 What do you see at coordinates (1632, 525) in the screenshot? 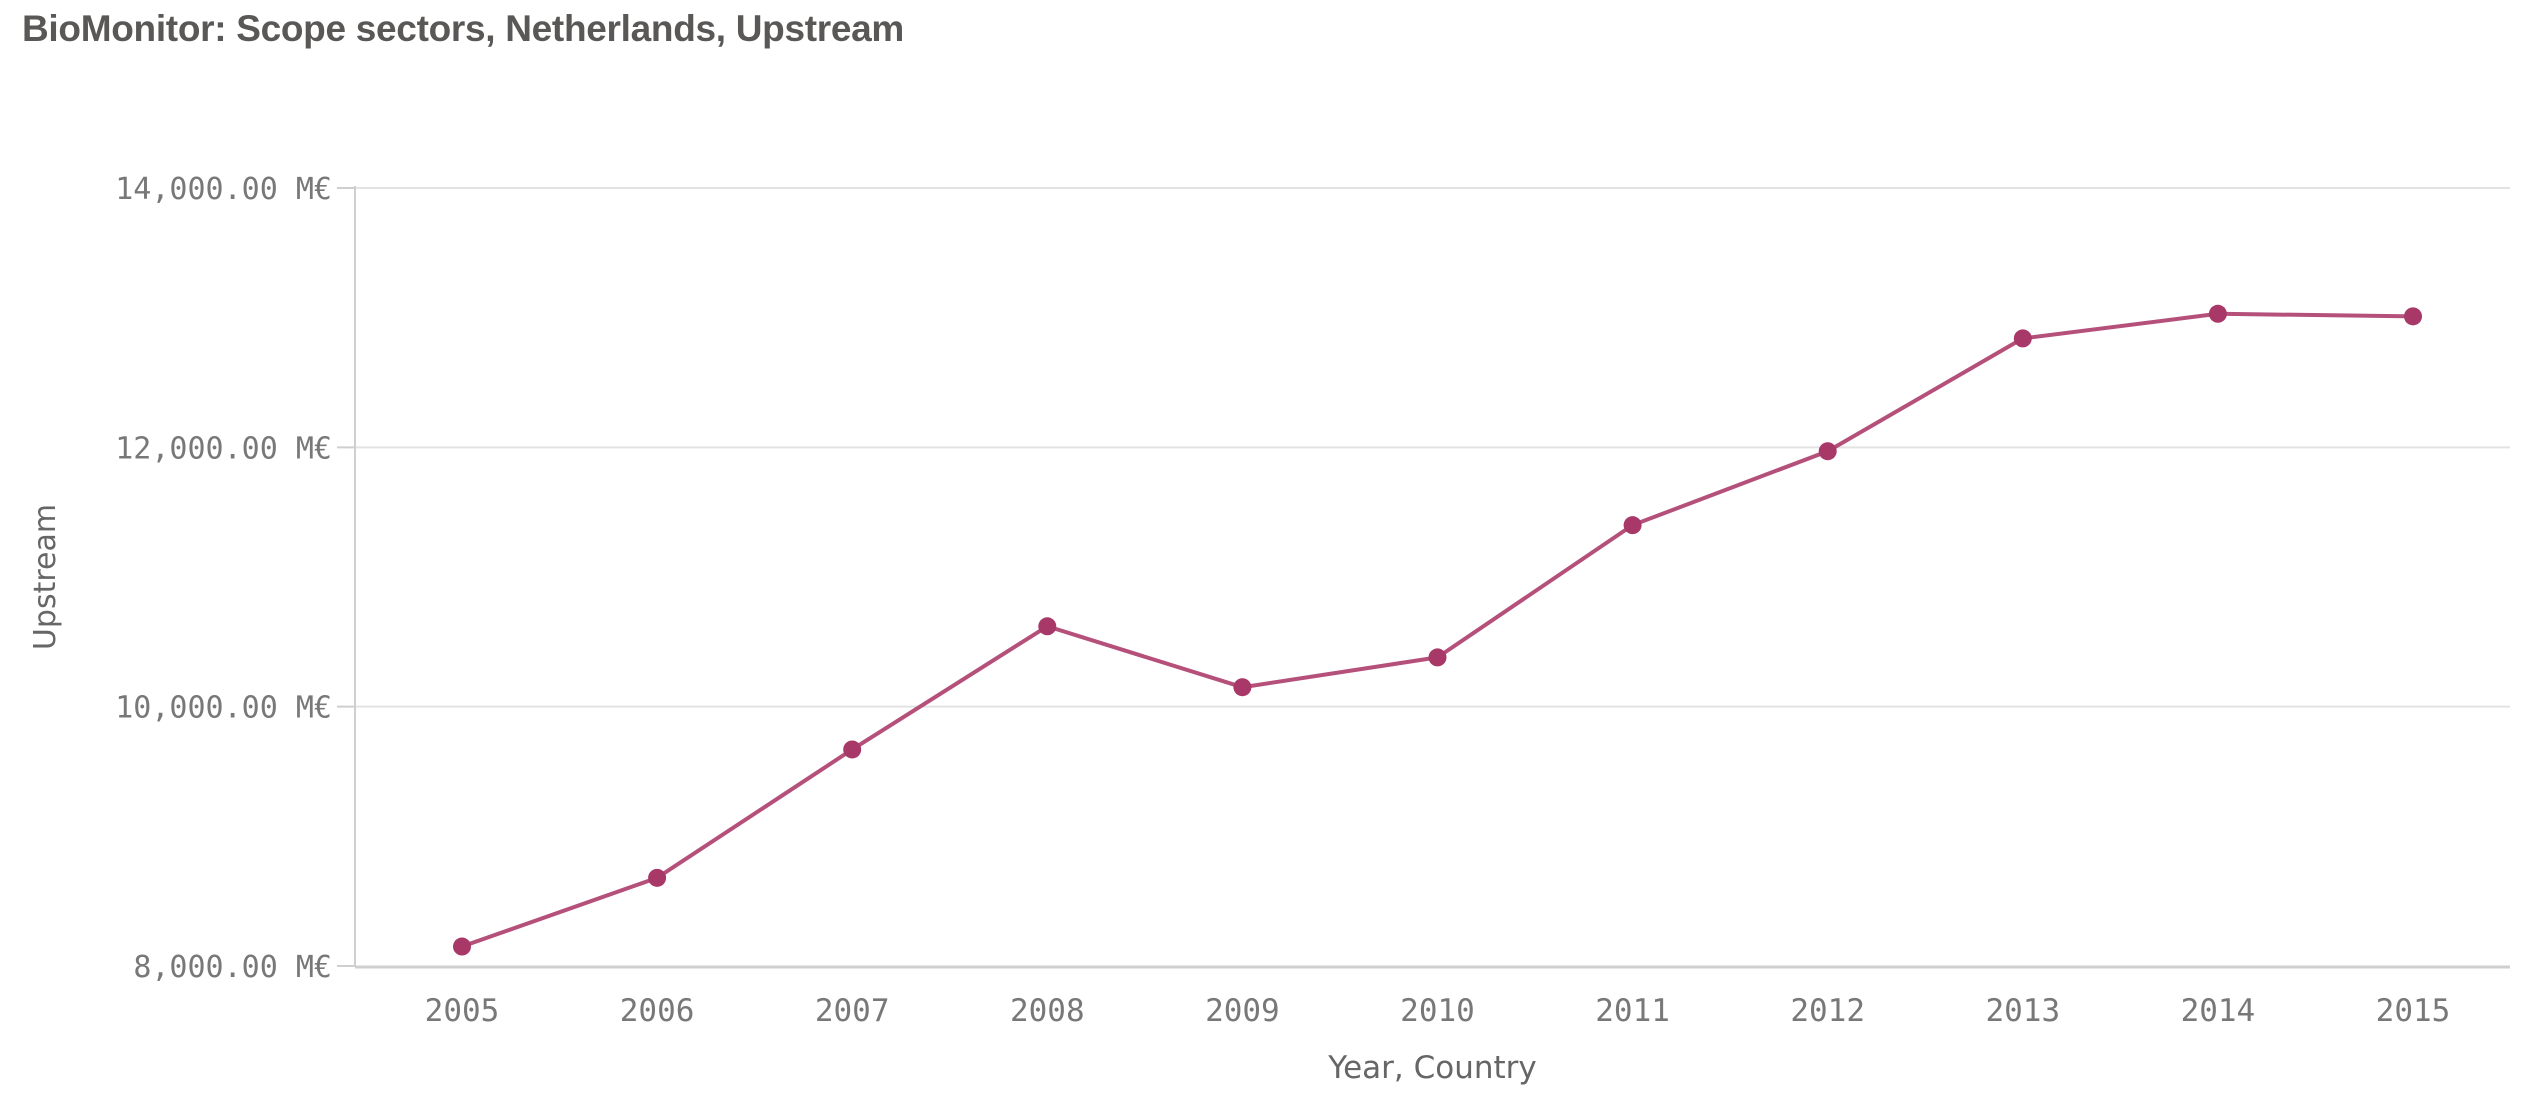
I see `data-point-2011` at bounding box center [1632, 525].